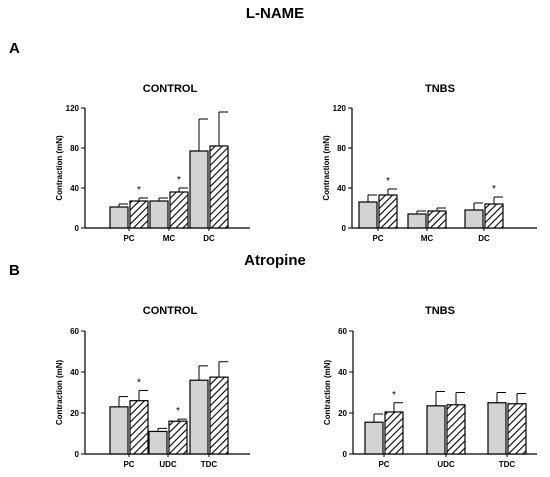 Image resolution: width=550 pixels, height=477 pixels. I want to click on top-heading: L-NAME, so click(275, 13).